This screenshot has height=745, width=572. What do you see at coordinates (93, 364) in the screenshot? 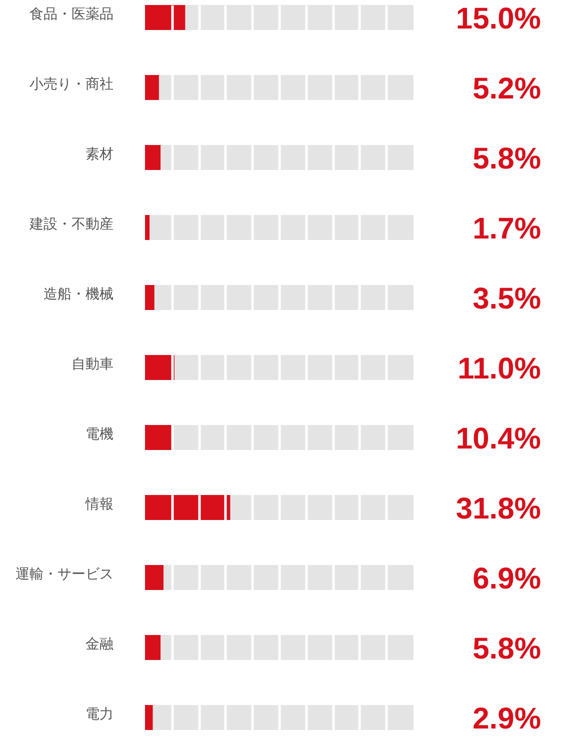
I see `y-tick-label: 自動車` at bounding box center [93, 364].